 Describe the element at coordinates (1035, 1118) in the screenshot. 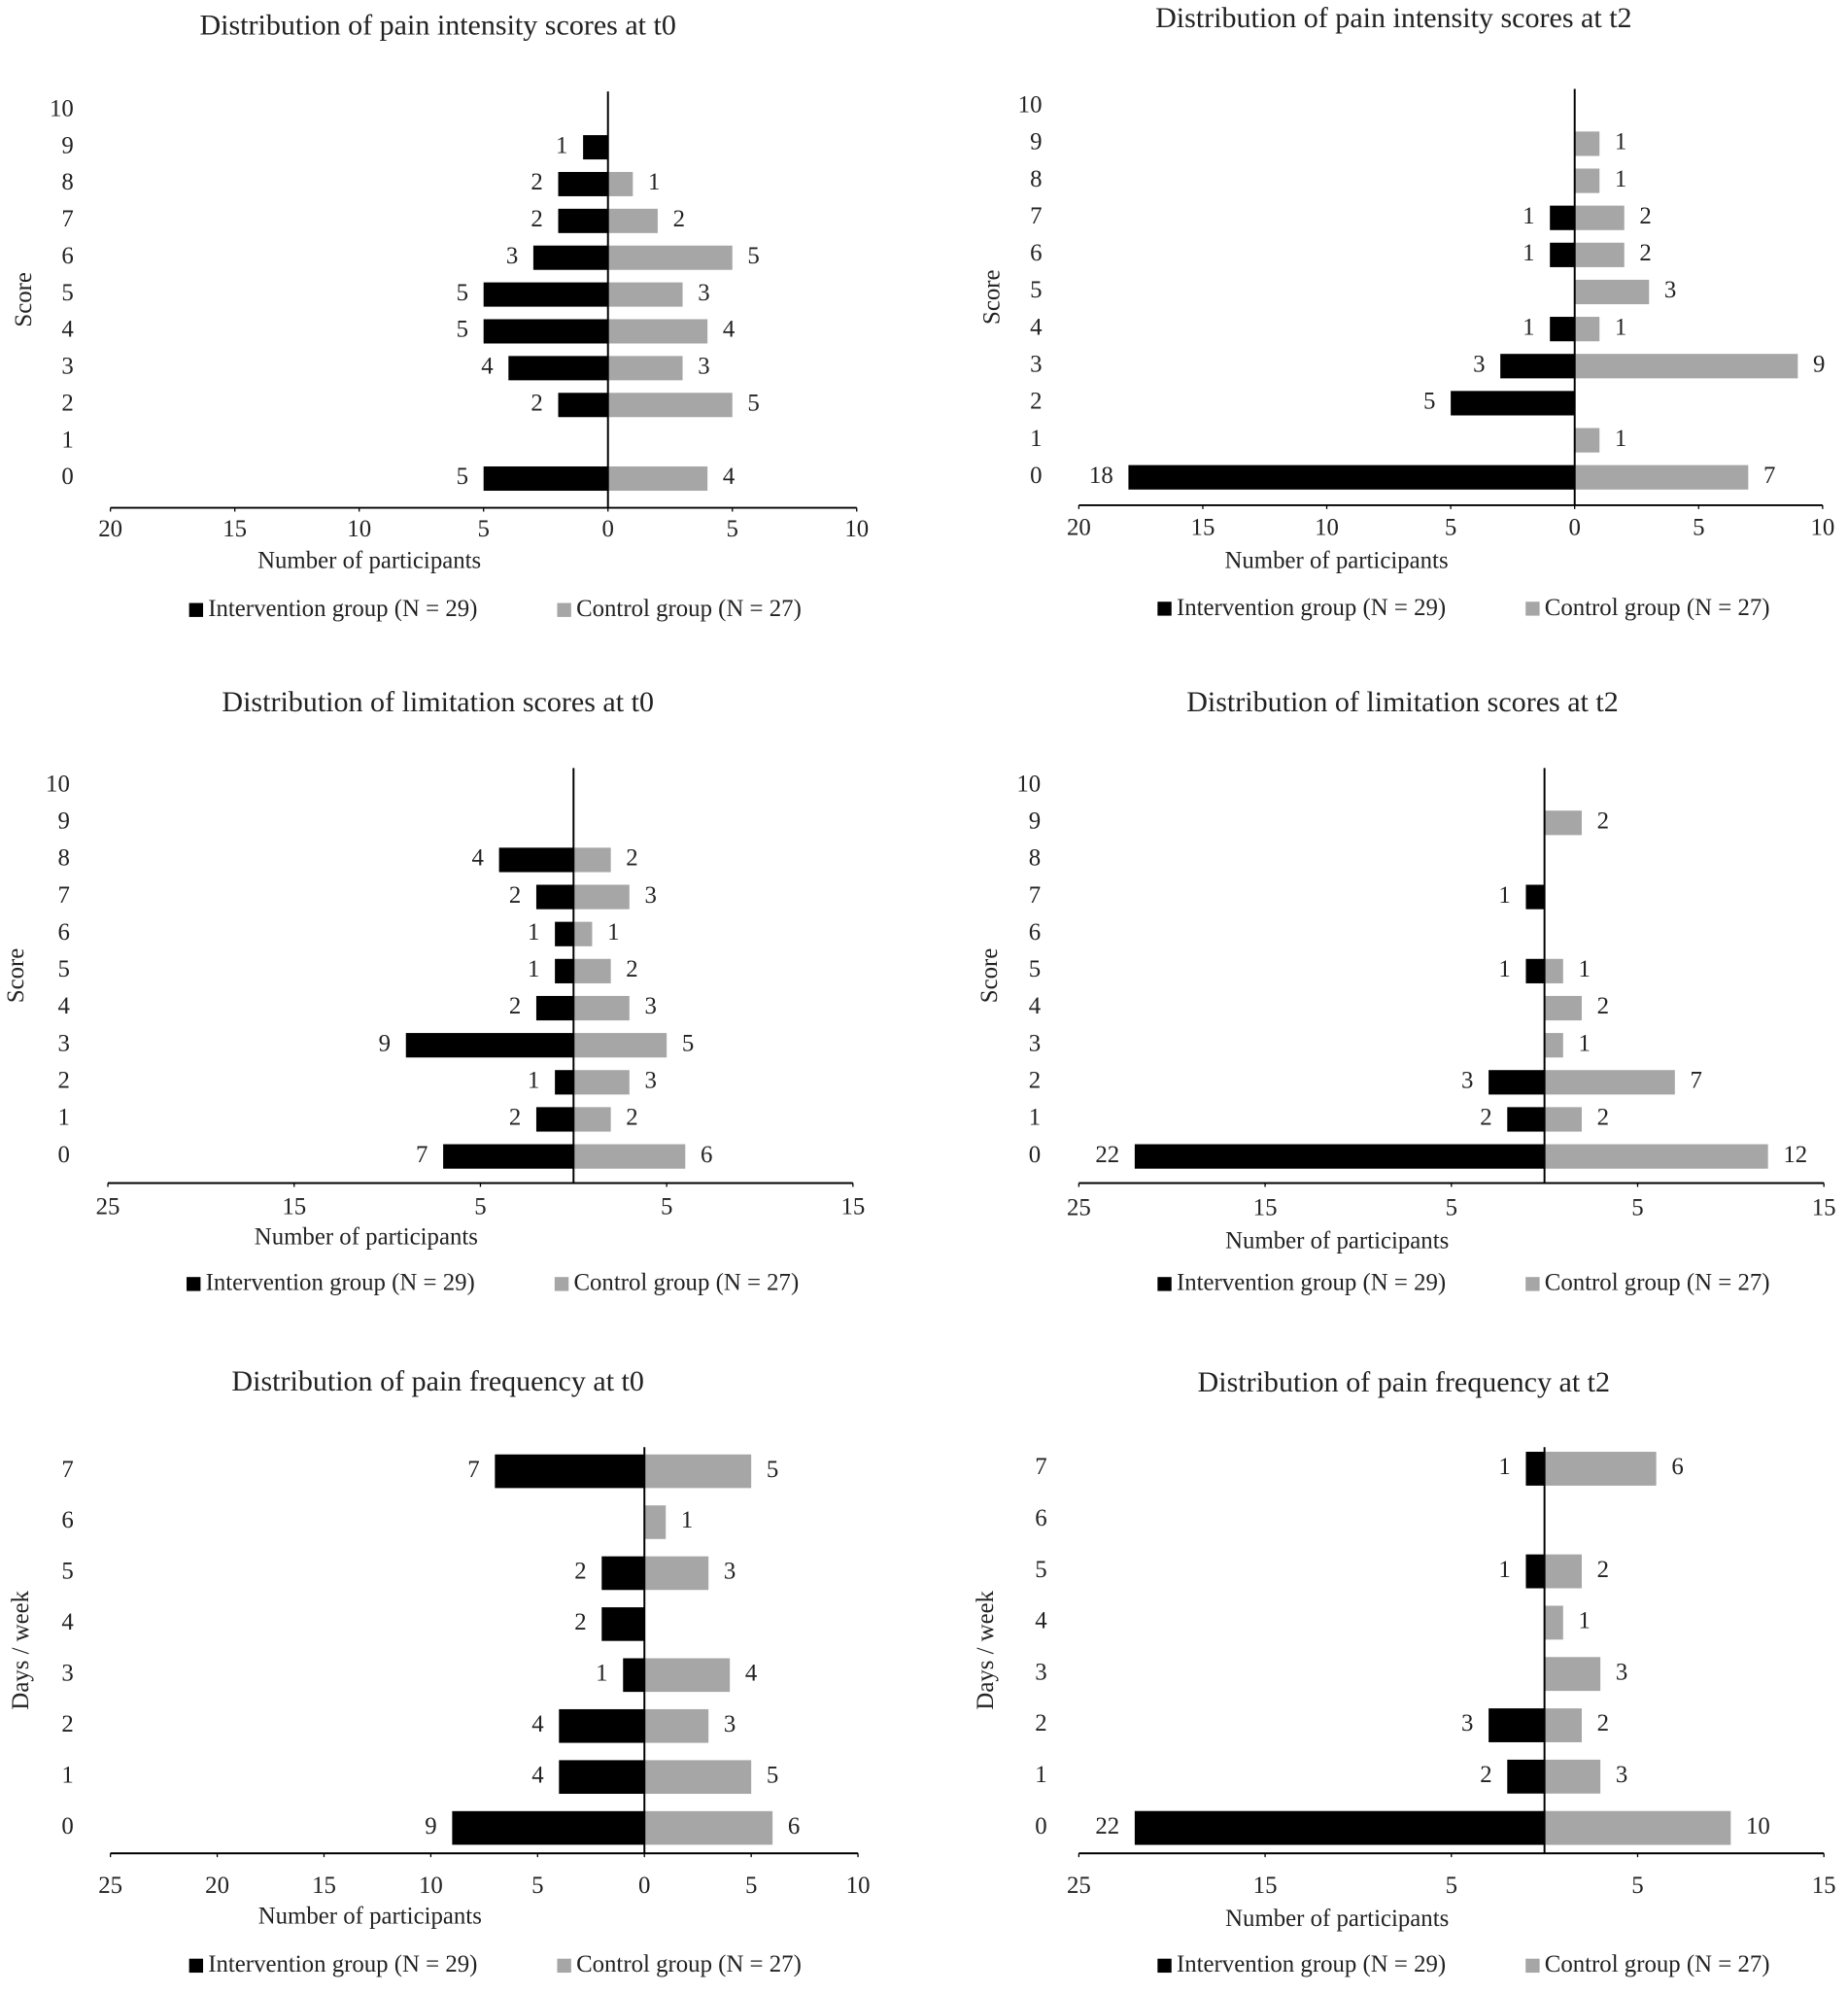

I see `y-tick-label: 1` at that location.